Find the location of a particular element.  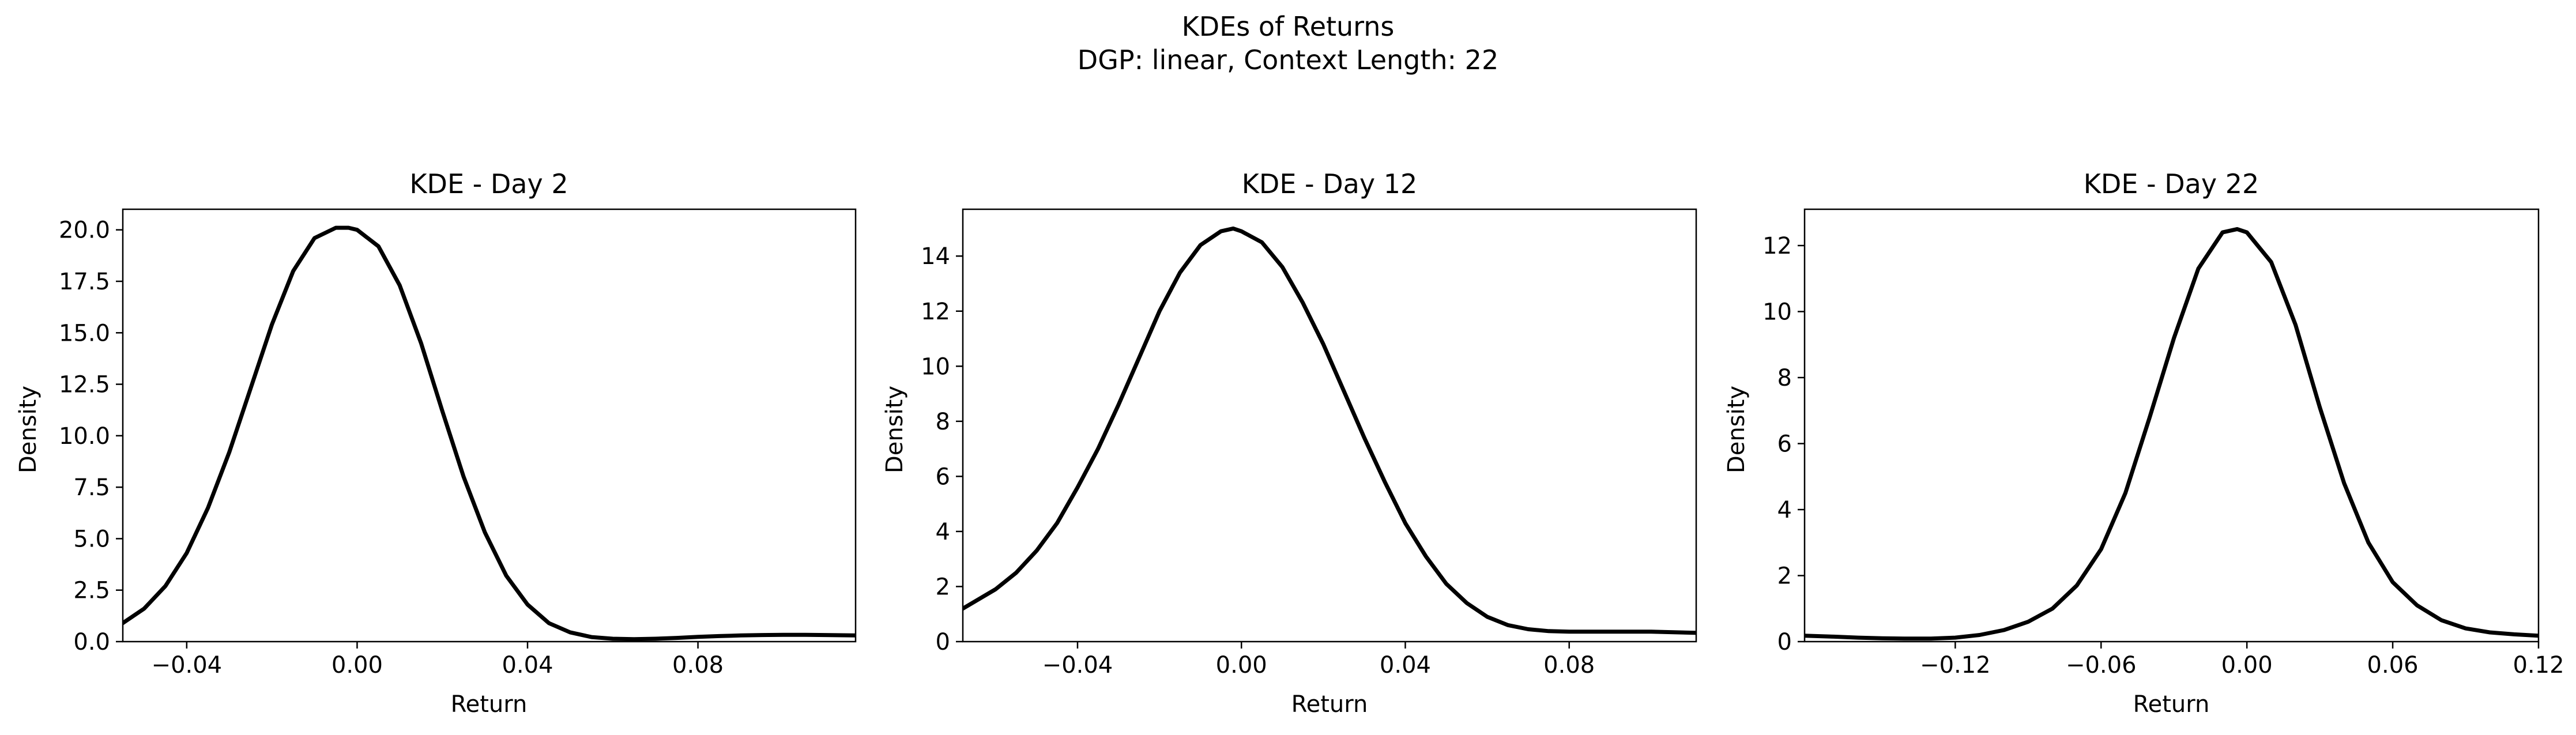

y-tick-label: 5.0 is located at coordinates (91, 539).